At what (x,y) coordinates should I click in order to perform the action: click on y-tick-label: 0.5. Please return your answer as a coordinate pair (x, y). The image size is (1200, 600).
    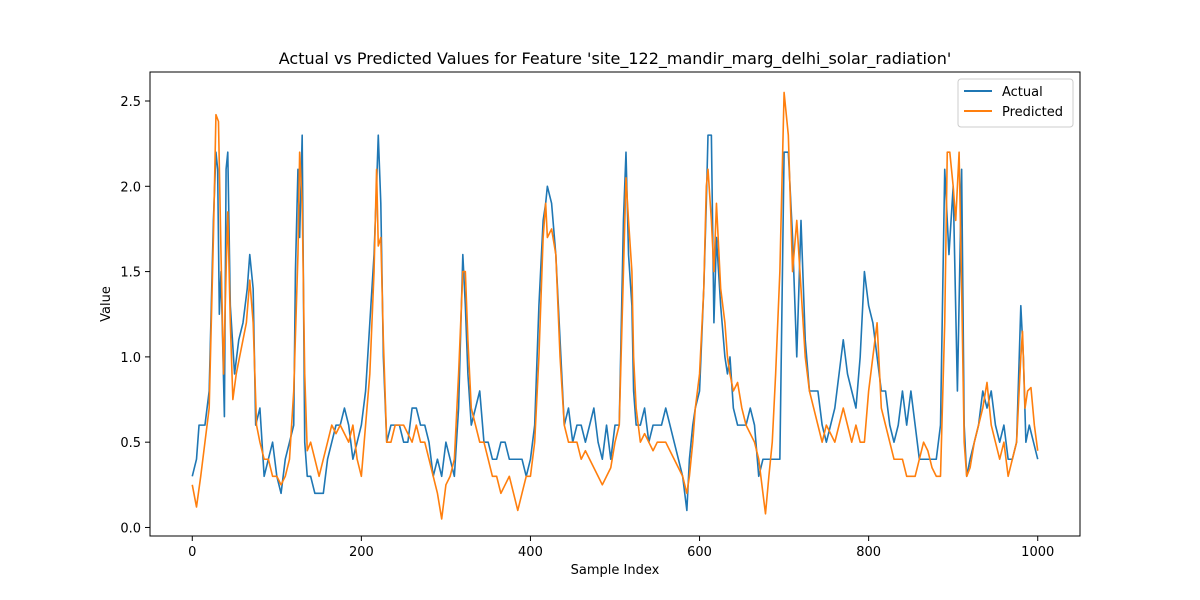
    Looking at the image, I should click on (130, 443).